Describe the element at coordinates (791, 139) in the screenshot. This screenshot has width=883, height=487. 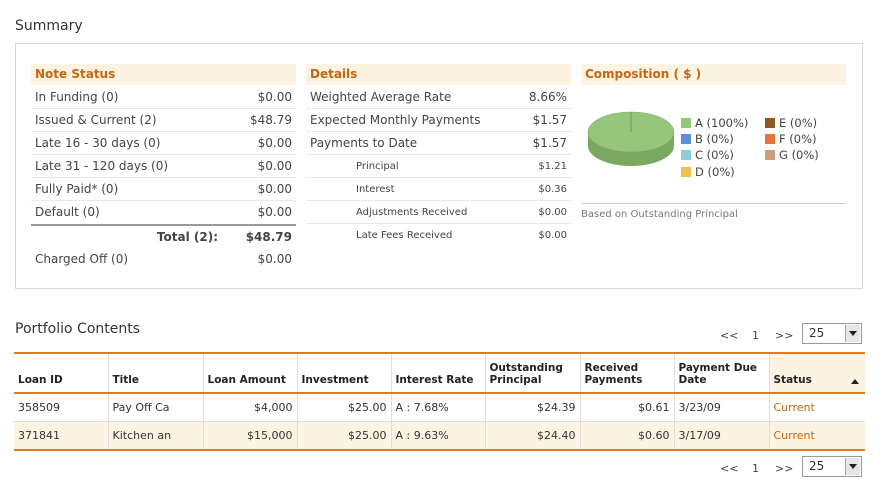
I see `legend-item-f: F (0%)` at that location.